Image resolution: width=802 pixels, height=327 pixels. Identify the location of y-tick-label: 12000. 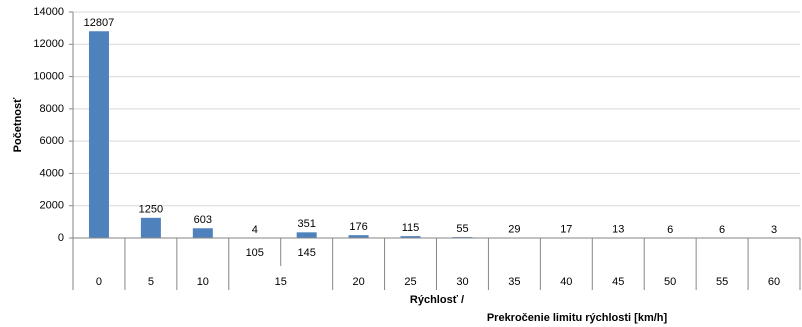
(48, 44).